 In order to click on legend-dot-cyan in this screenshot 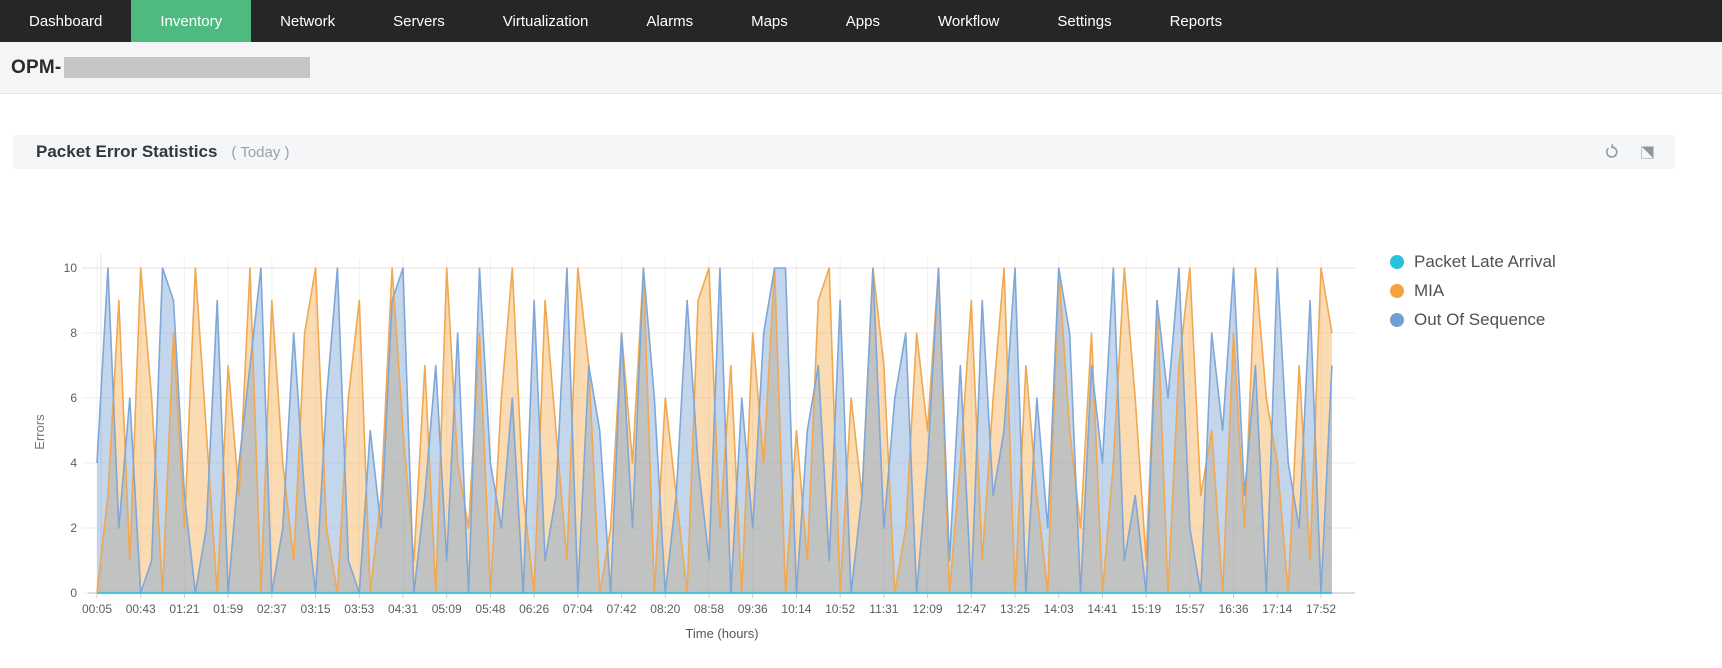, I will do `click(1397, 262)`.